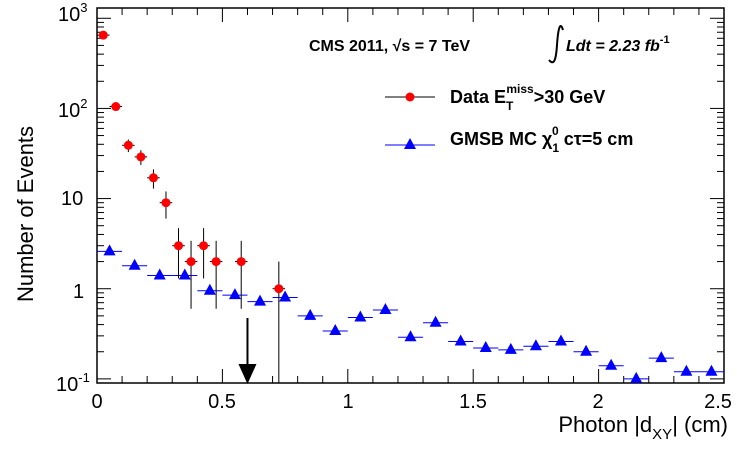 Image resolution: width=737 pixels, height=449 pixels. What do you see at coordinates (410, 97) in the screenshot?
I see `legend-data-marker` at bounding box center [410, 97].